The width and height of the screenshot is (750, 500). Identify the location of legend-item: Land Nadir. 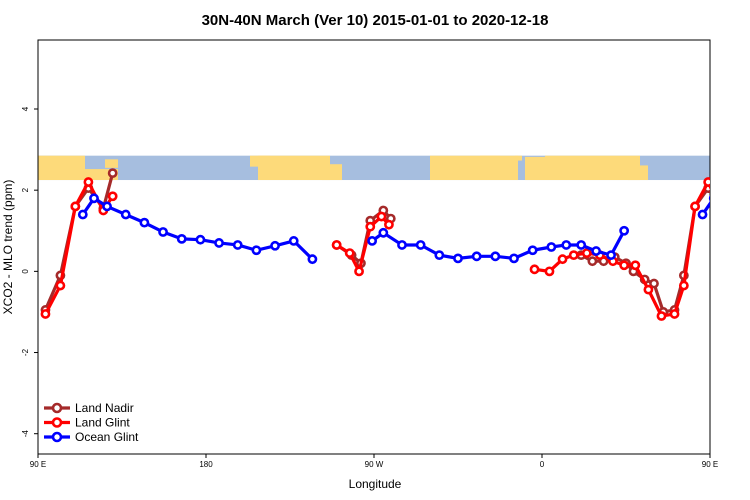
(89, 408).